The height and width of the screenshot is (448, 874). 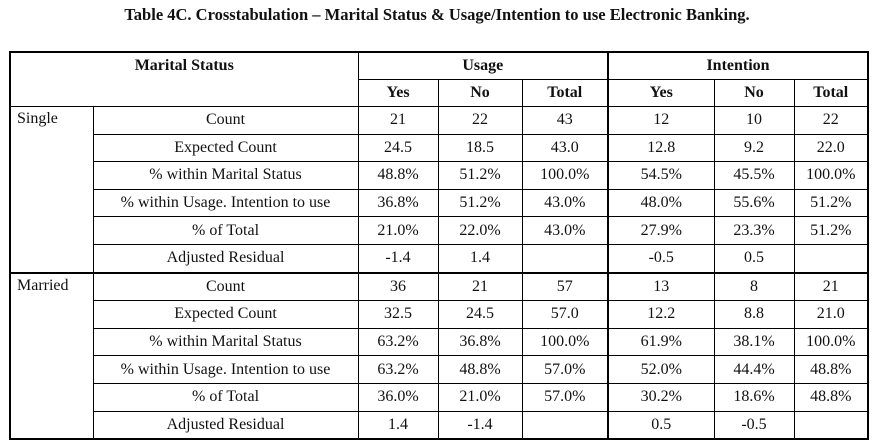 What do you see at coordinates (480, 148) in the screenshot?
I see `table-cell: 18.5` at bounding box center [480, 148].